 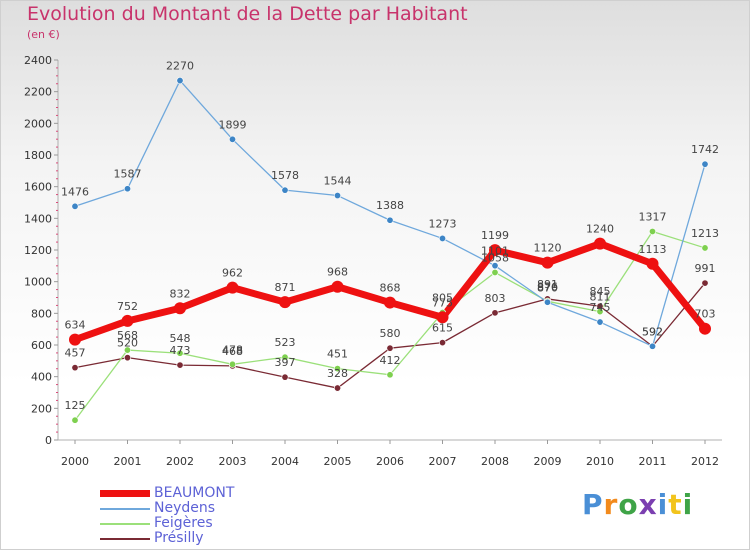 I want to click on data-label-neydens: 1476, so click(x=75, y=191).